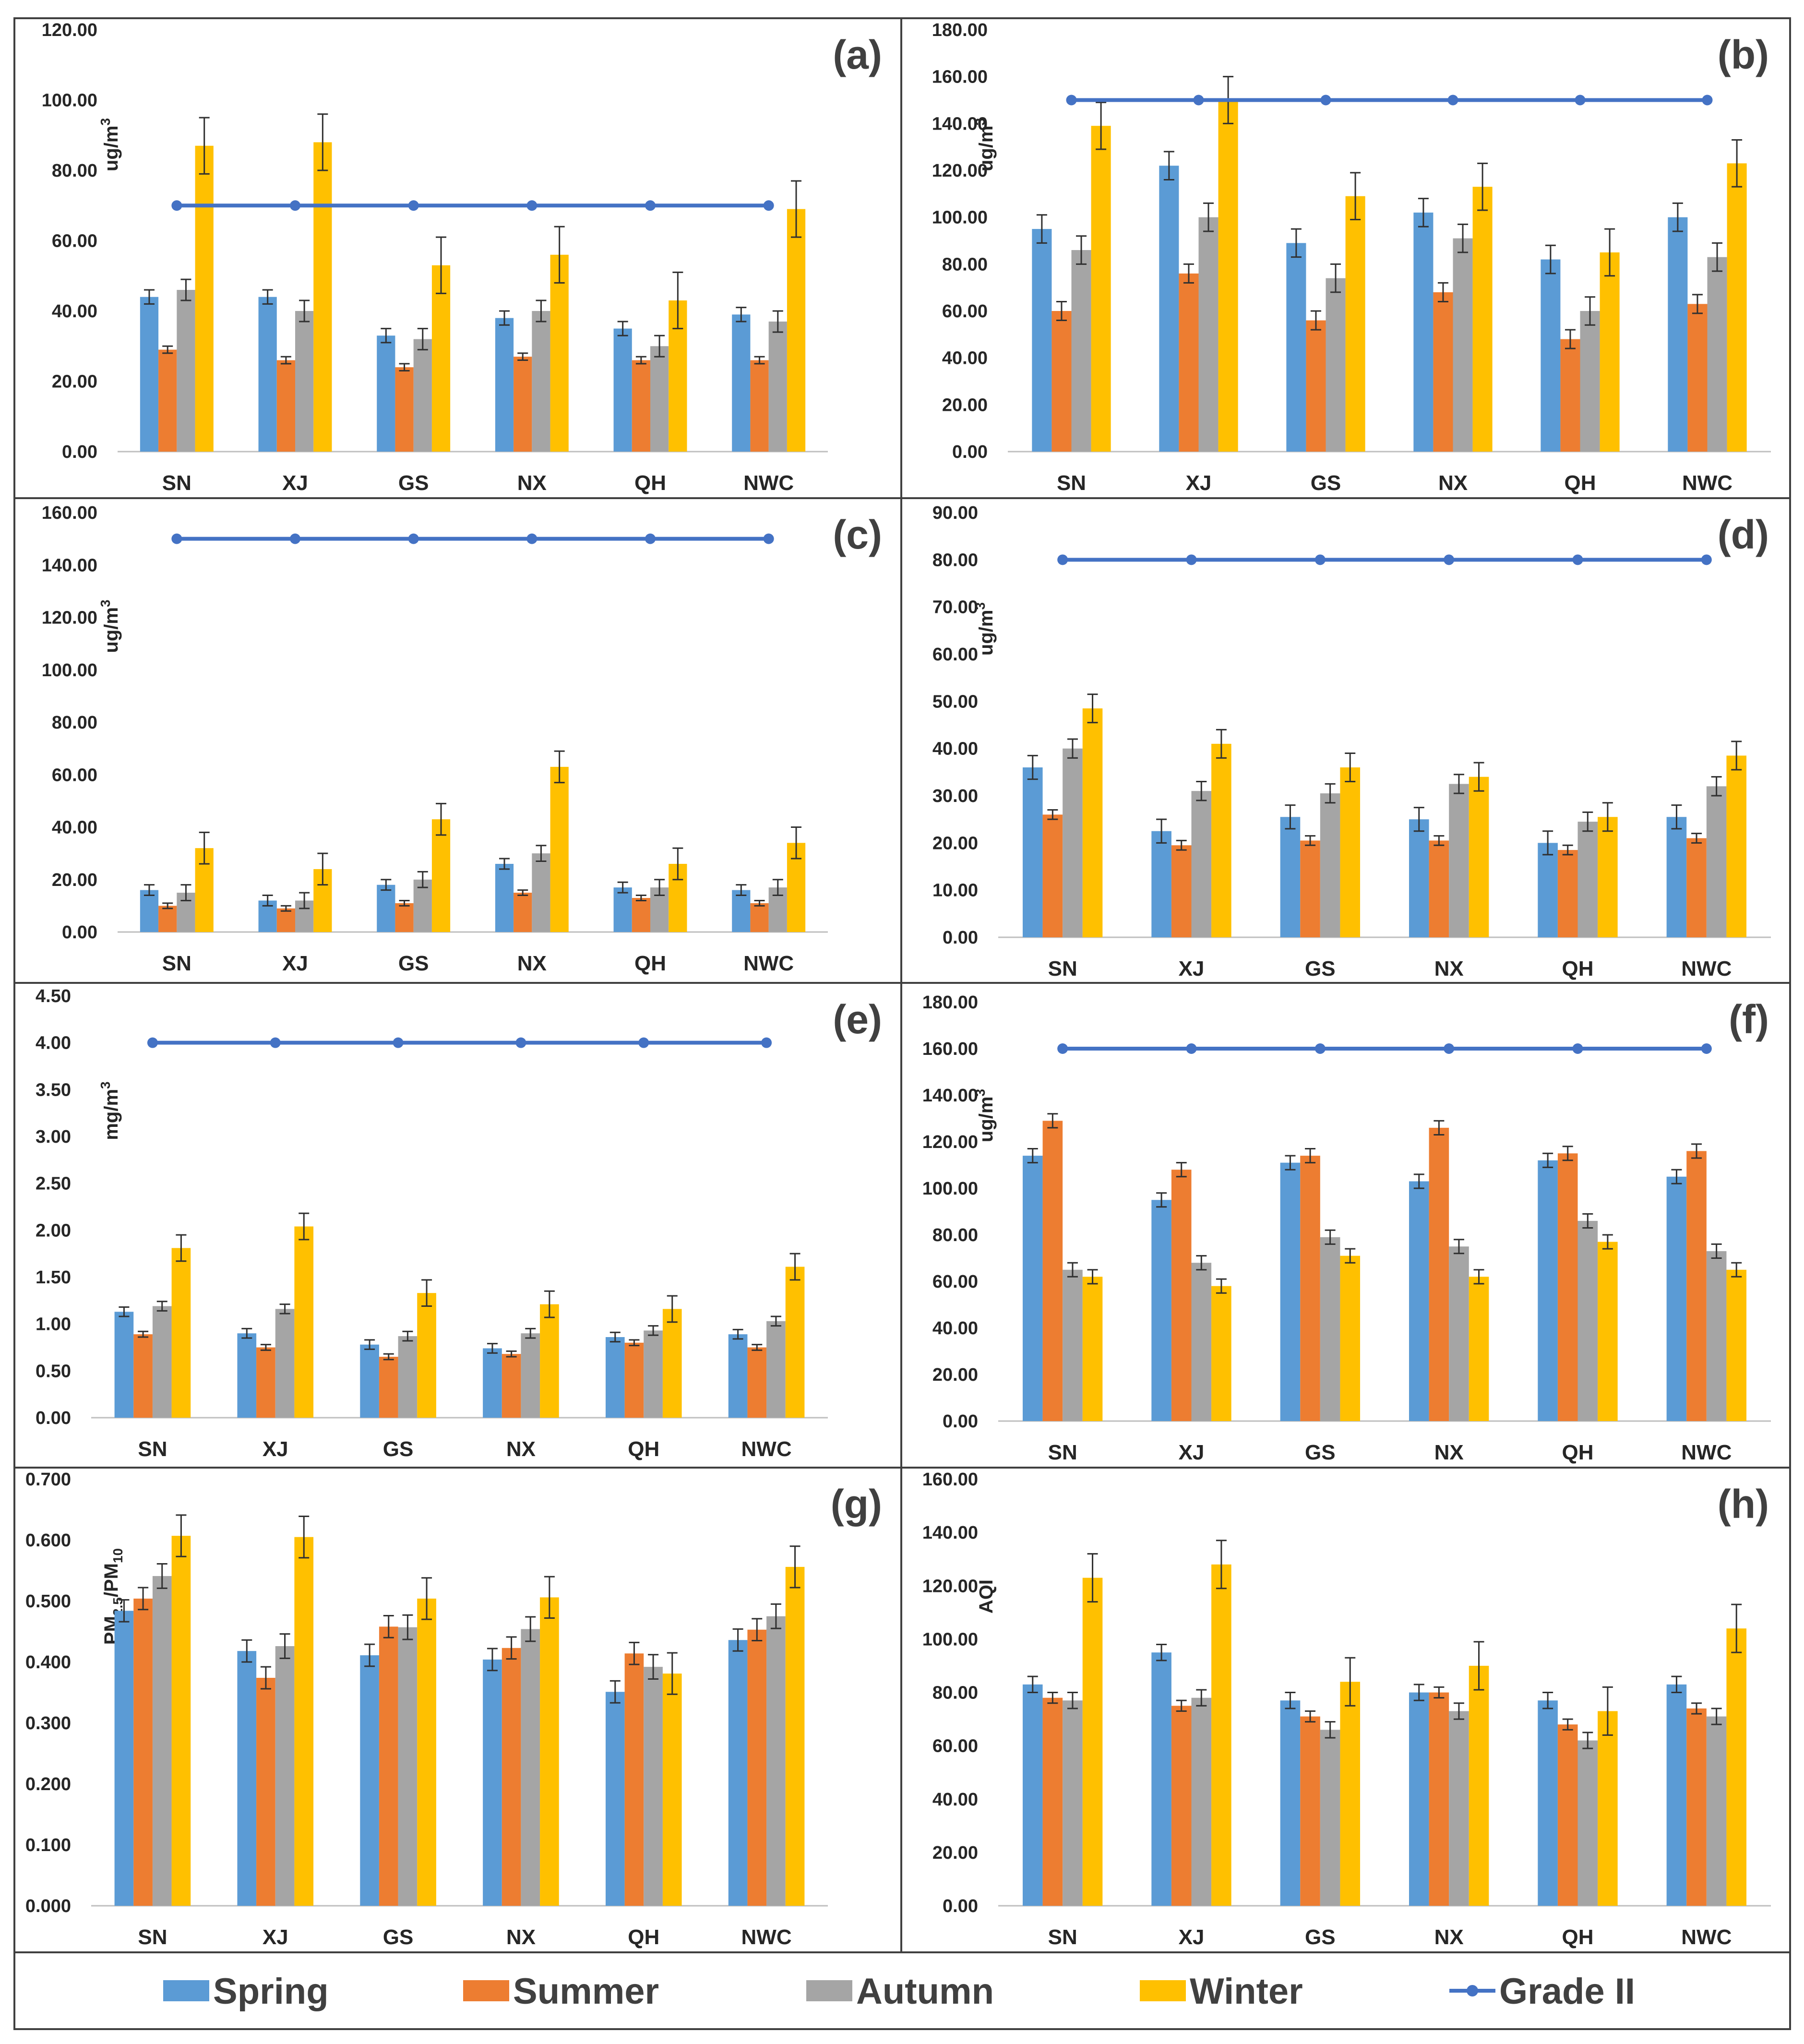  What do you see at coordinates (152, 1449) in the screenshot?
I see `x-tick-label: SN` at bounding box center [152, 1449].